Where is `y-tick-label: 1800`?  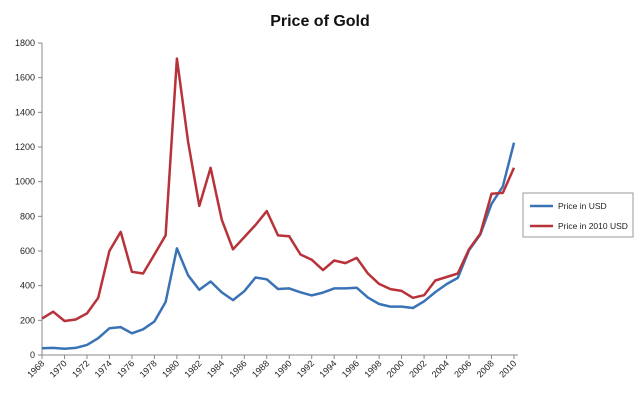
y-tick-label: 1800 is located at coordinates (25, 43).